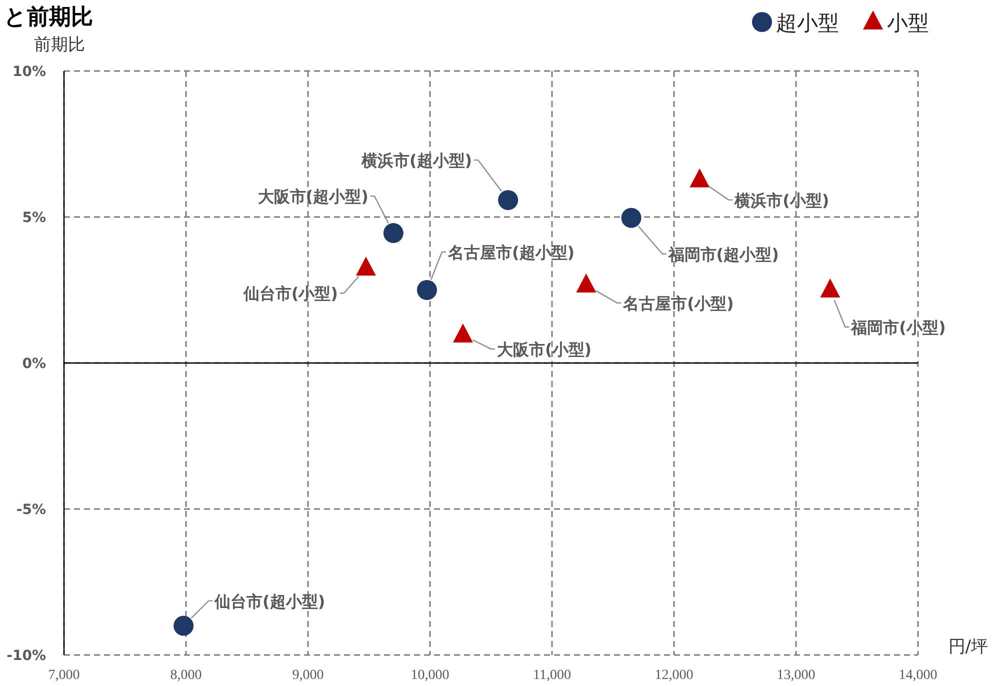  What do you see at coordinates (908, 23) in the screenshot?
I see `legend-label: 小型` at bounding box center [908, 23].